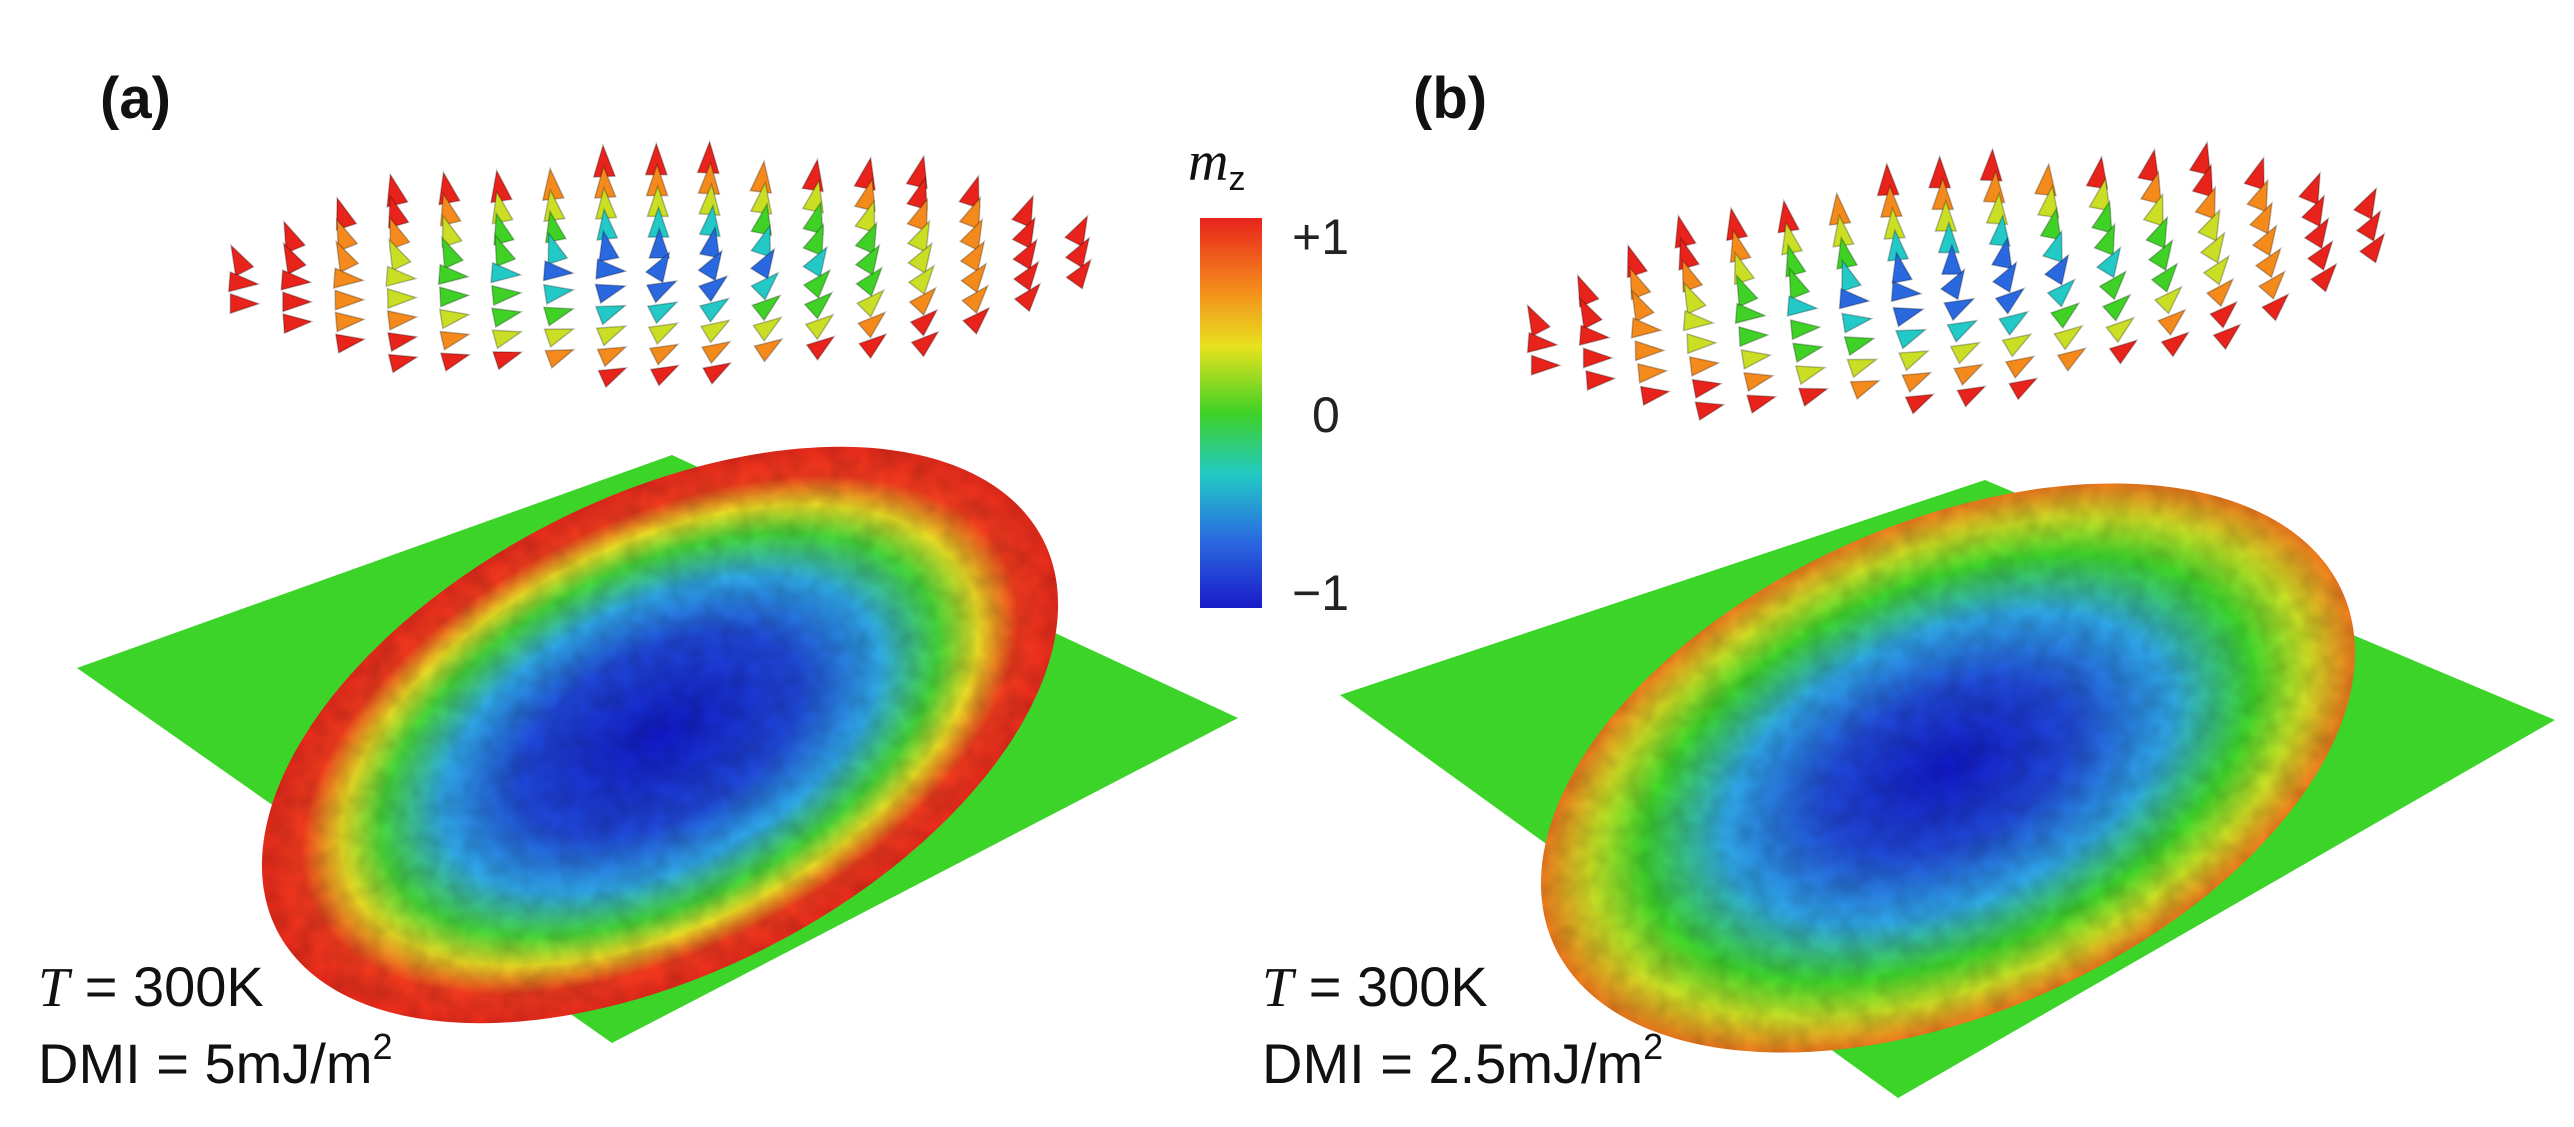 Image resolution: width=2574 pixels, height=1127 pixels. What do you see at coordinates (1216, 164) in the screenshot?
I see `colorbar-title: mz` at bounding box center [1216, 164].